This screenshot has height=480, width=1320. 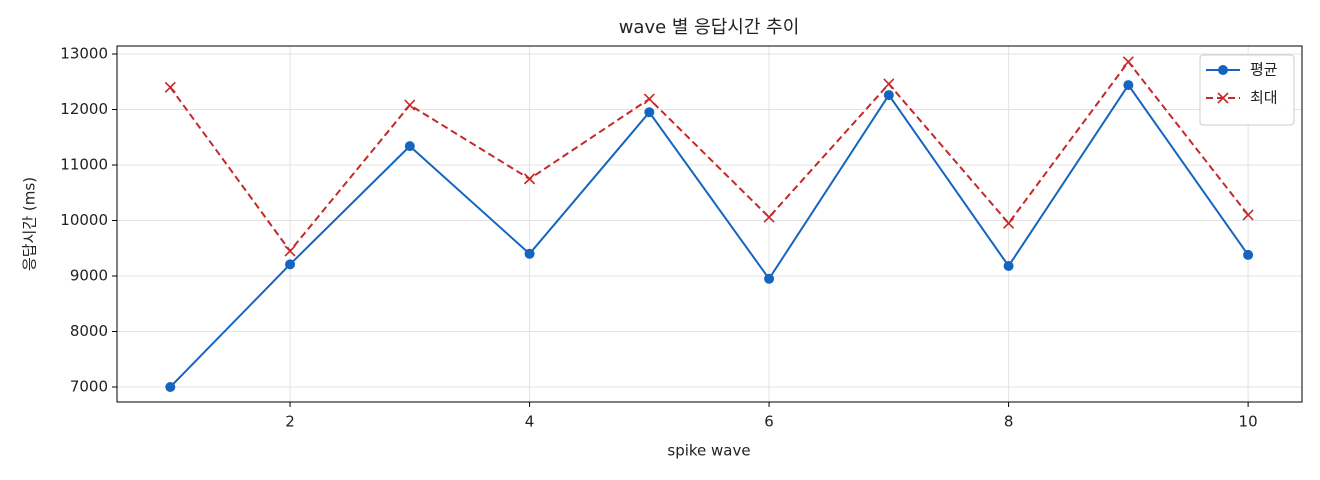 What do you see at coordinates (84, 53) in the screenshot?
I see `y-tick-label: 13000` at bounding box center [84, 53].